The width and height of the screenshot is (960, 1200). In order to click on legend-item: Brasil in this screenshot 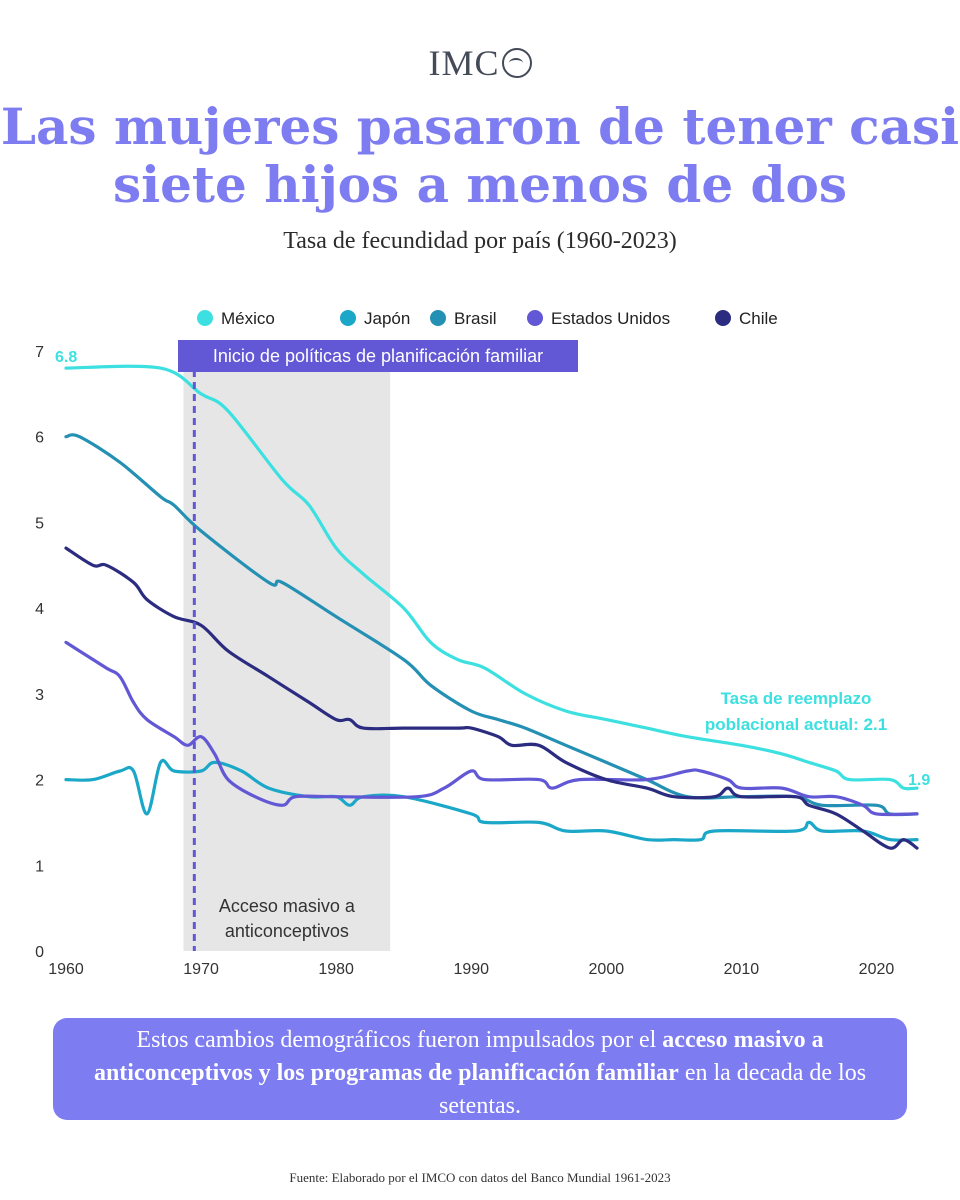, I will do `click(463, 318)`.